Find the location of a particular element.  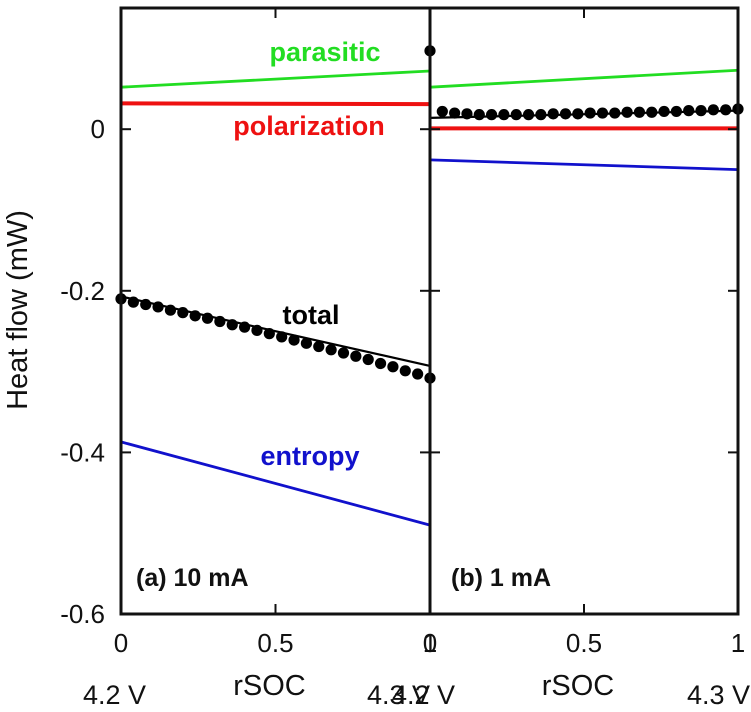

series-label-total: total is located at coordinates (311, 315).